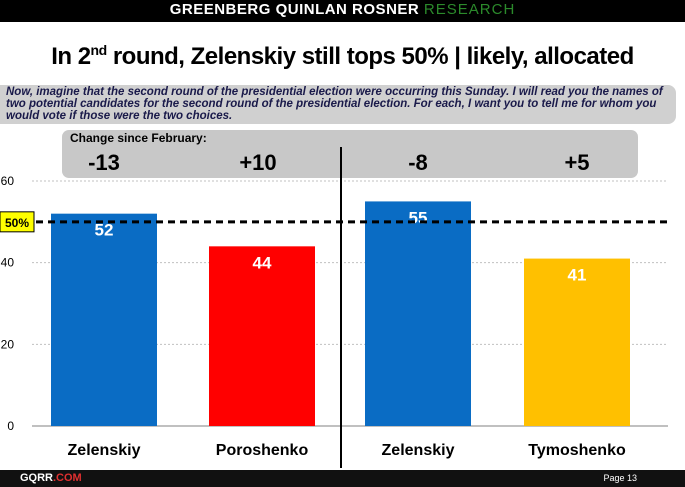  Describe the element at coordinates (577, 162) in the screenshot. I see `change-value-4: +5` at that location.